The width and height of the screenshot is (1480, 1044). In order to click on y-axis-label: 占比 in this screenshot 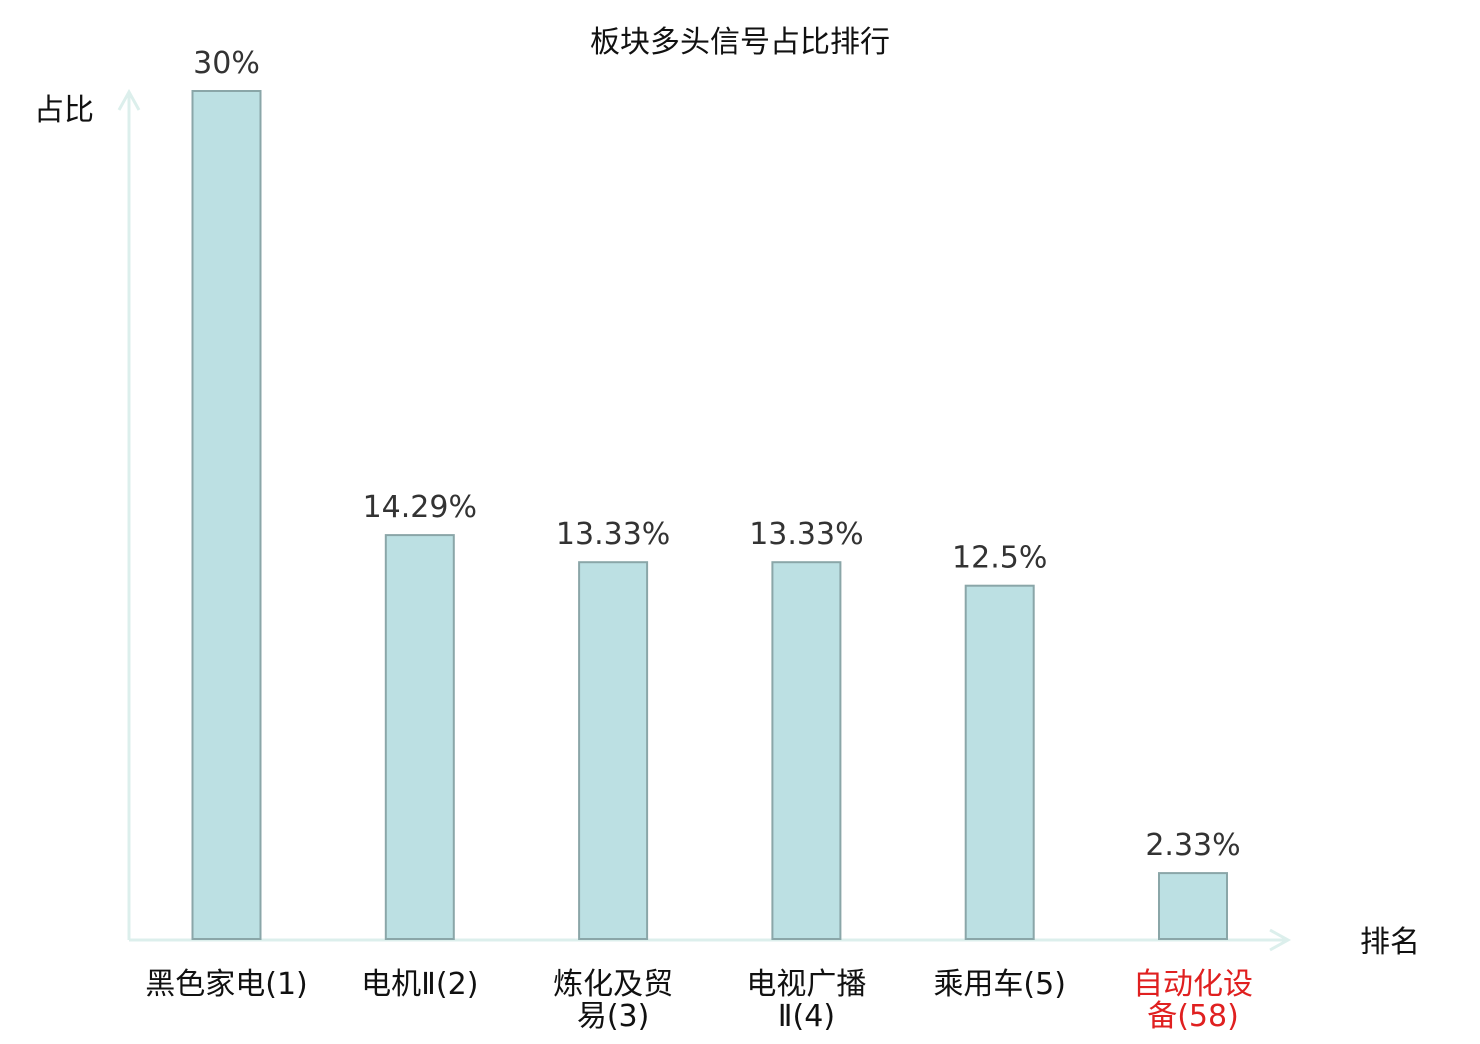, I will do `click(64, 110)`.